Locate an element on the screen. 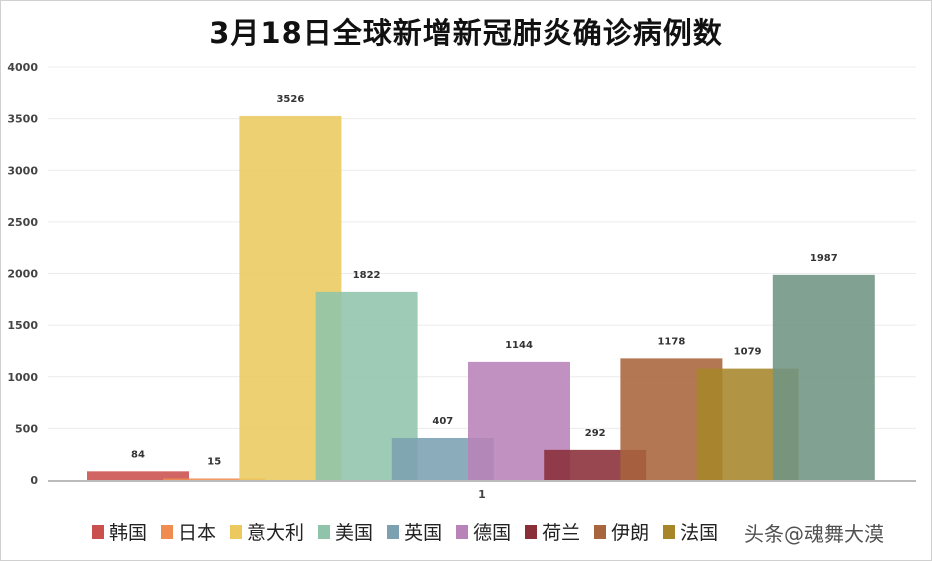  legend-item: 法国 is located at coordinates (690, 531).